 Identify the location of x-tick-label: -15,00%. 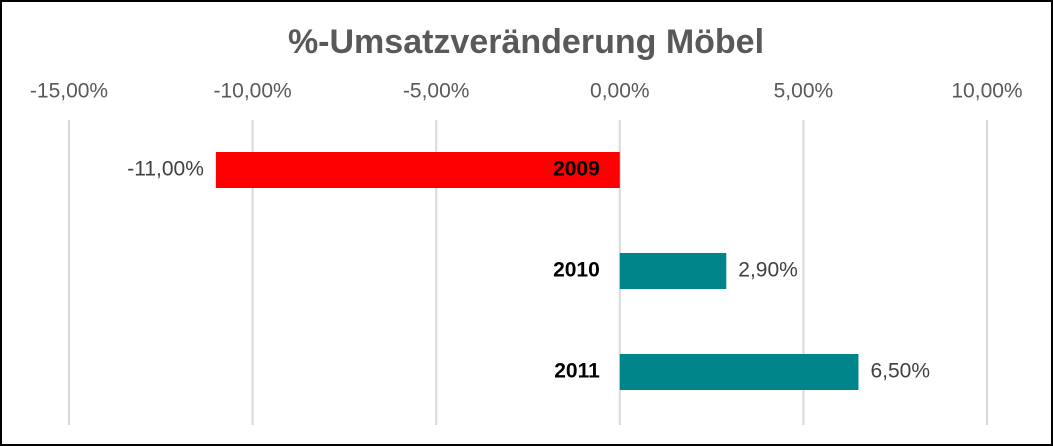
(69, 91).